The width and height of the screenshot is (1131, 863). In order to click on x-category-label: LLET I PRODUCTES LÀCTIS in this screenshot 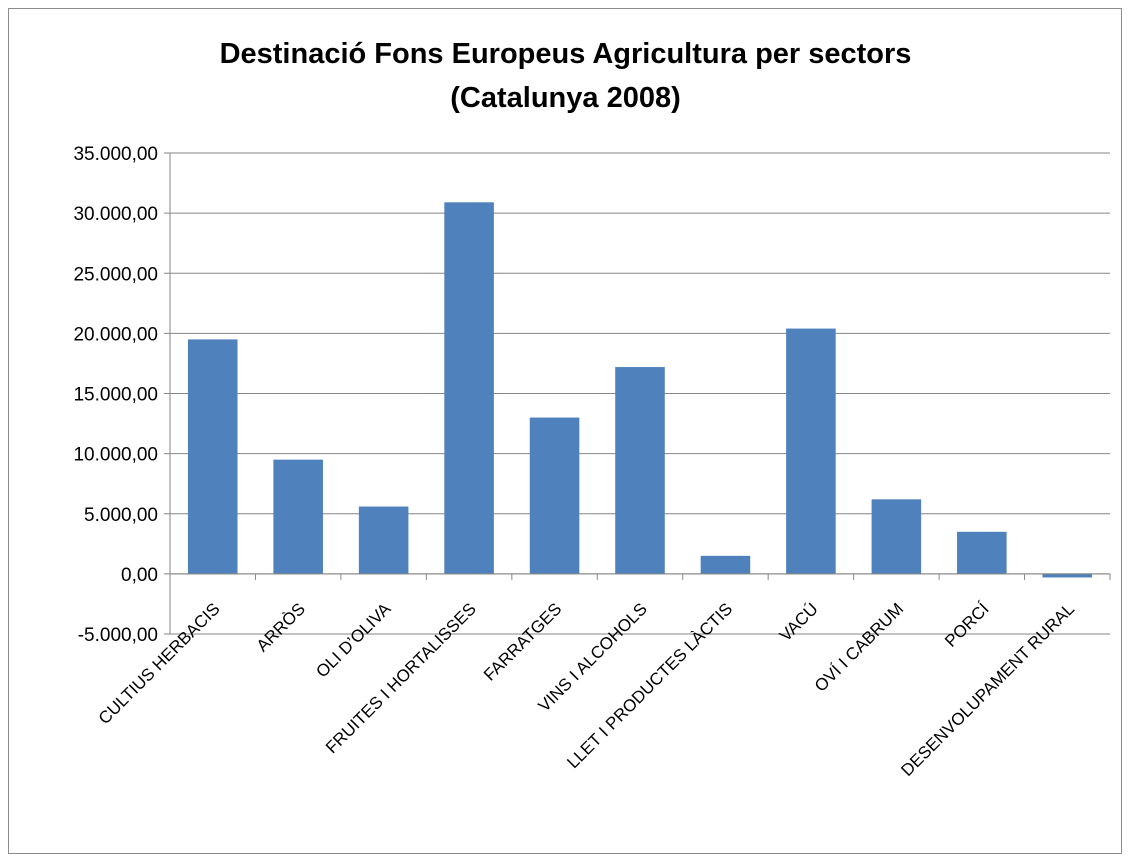, I will do `click(649, 685)`.